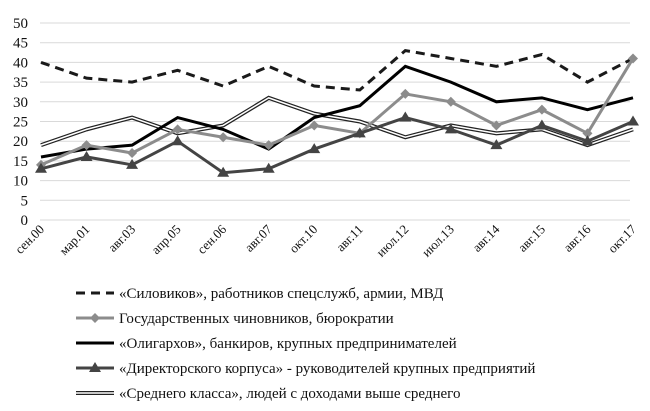 The image size is (650, 411). Describe the element at coordinates (20, 24) in the screenshot. I see `y-tick-label: 50` at that location.